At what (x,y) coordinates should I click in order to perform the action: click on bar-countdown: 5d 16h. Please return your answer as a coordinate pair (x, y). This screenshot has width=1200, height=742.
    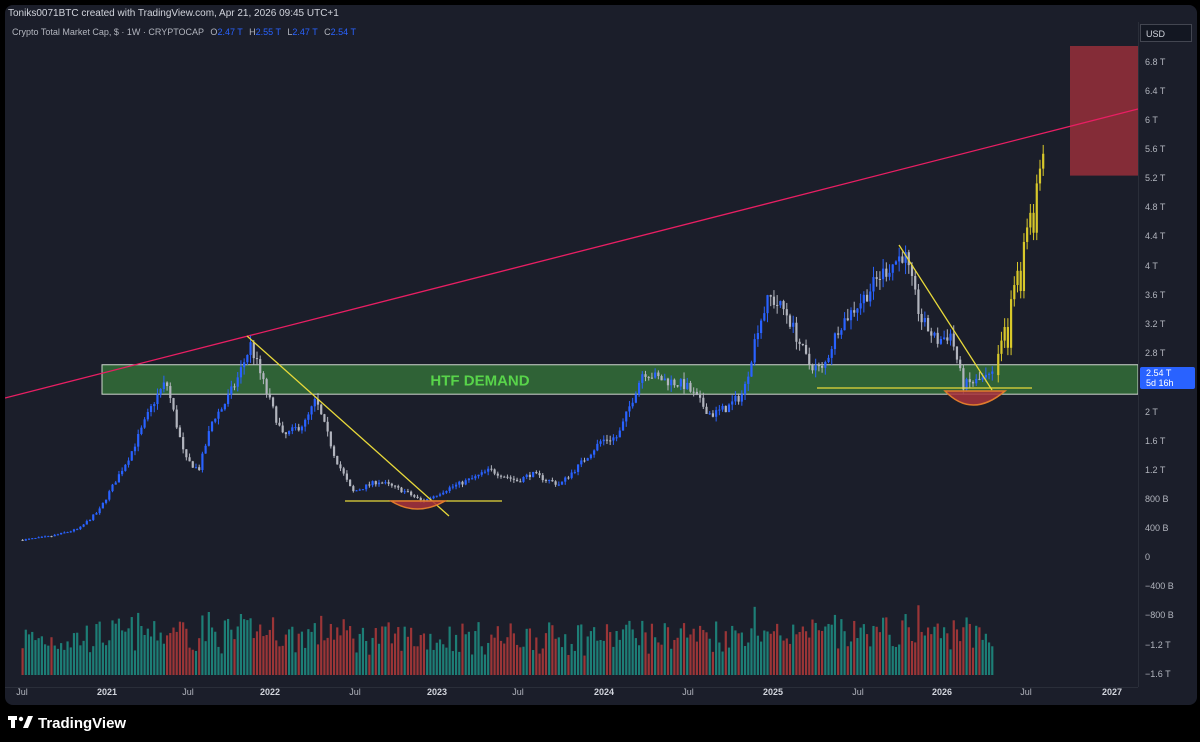
    Looking at the image, I should click on (1160, 383).